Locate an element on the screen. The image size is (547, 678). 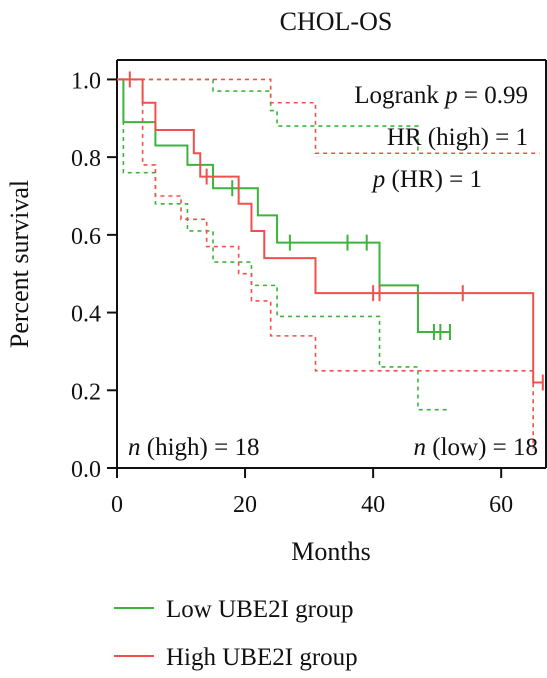
legend-label-low: Low UBE2I group is located at coordinates (259, 609).